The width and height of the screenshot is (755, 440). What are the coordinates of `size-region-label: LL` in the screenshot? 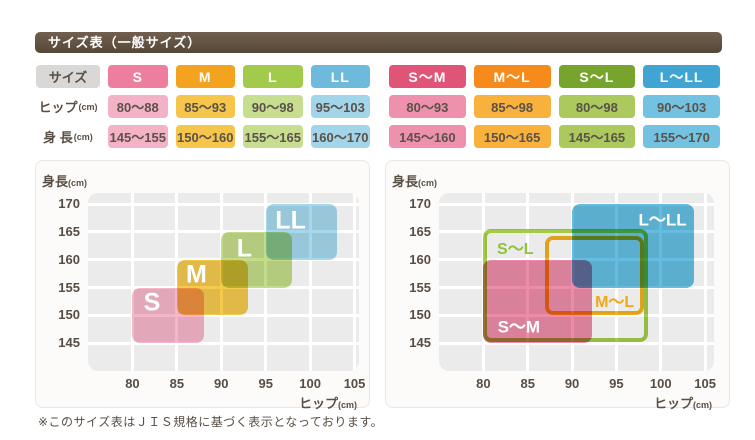 It's located at (290, 220).